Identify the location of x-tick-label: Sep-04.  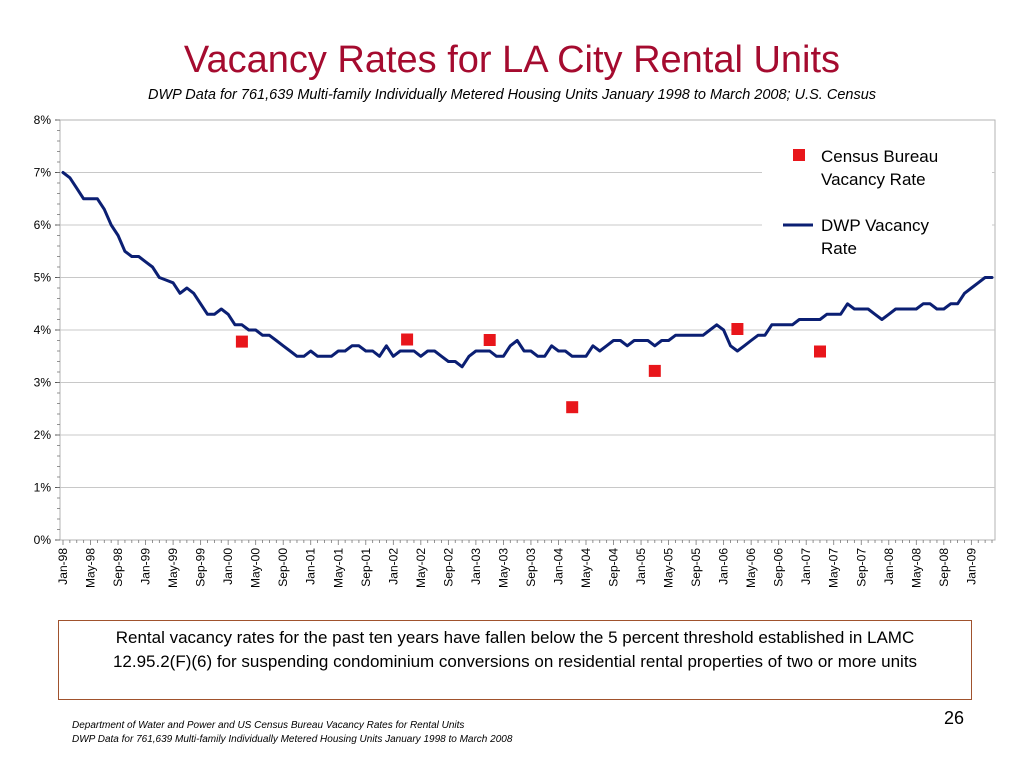
(614, 567).